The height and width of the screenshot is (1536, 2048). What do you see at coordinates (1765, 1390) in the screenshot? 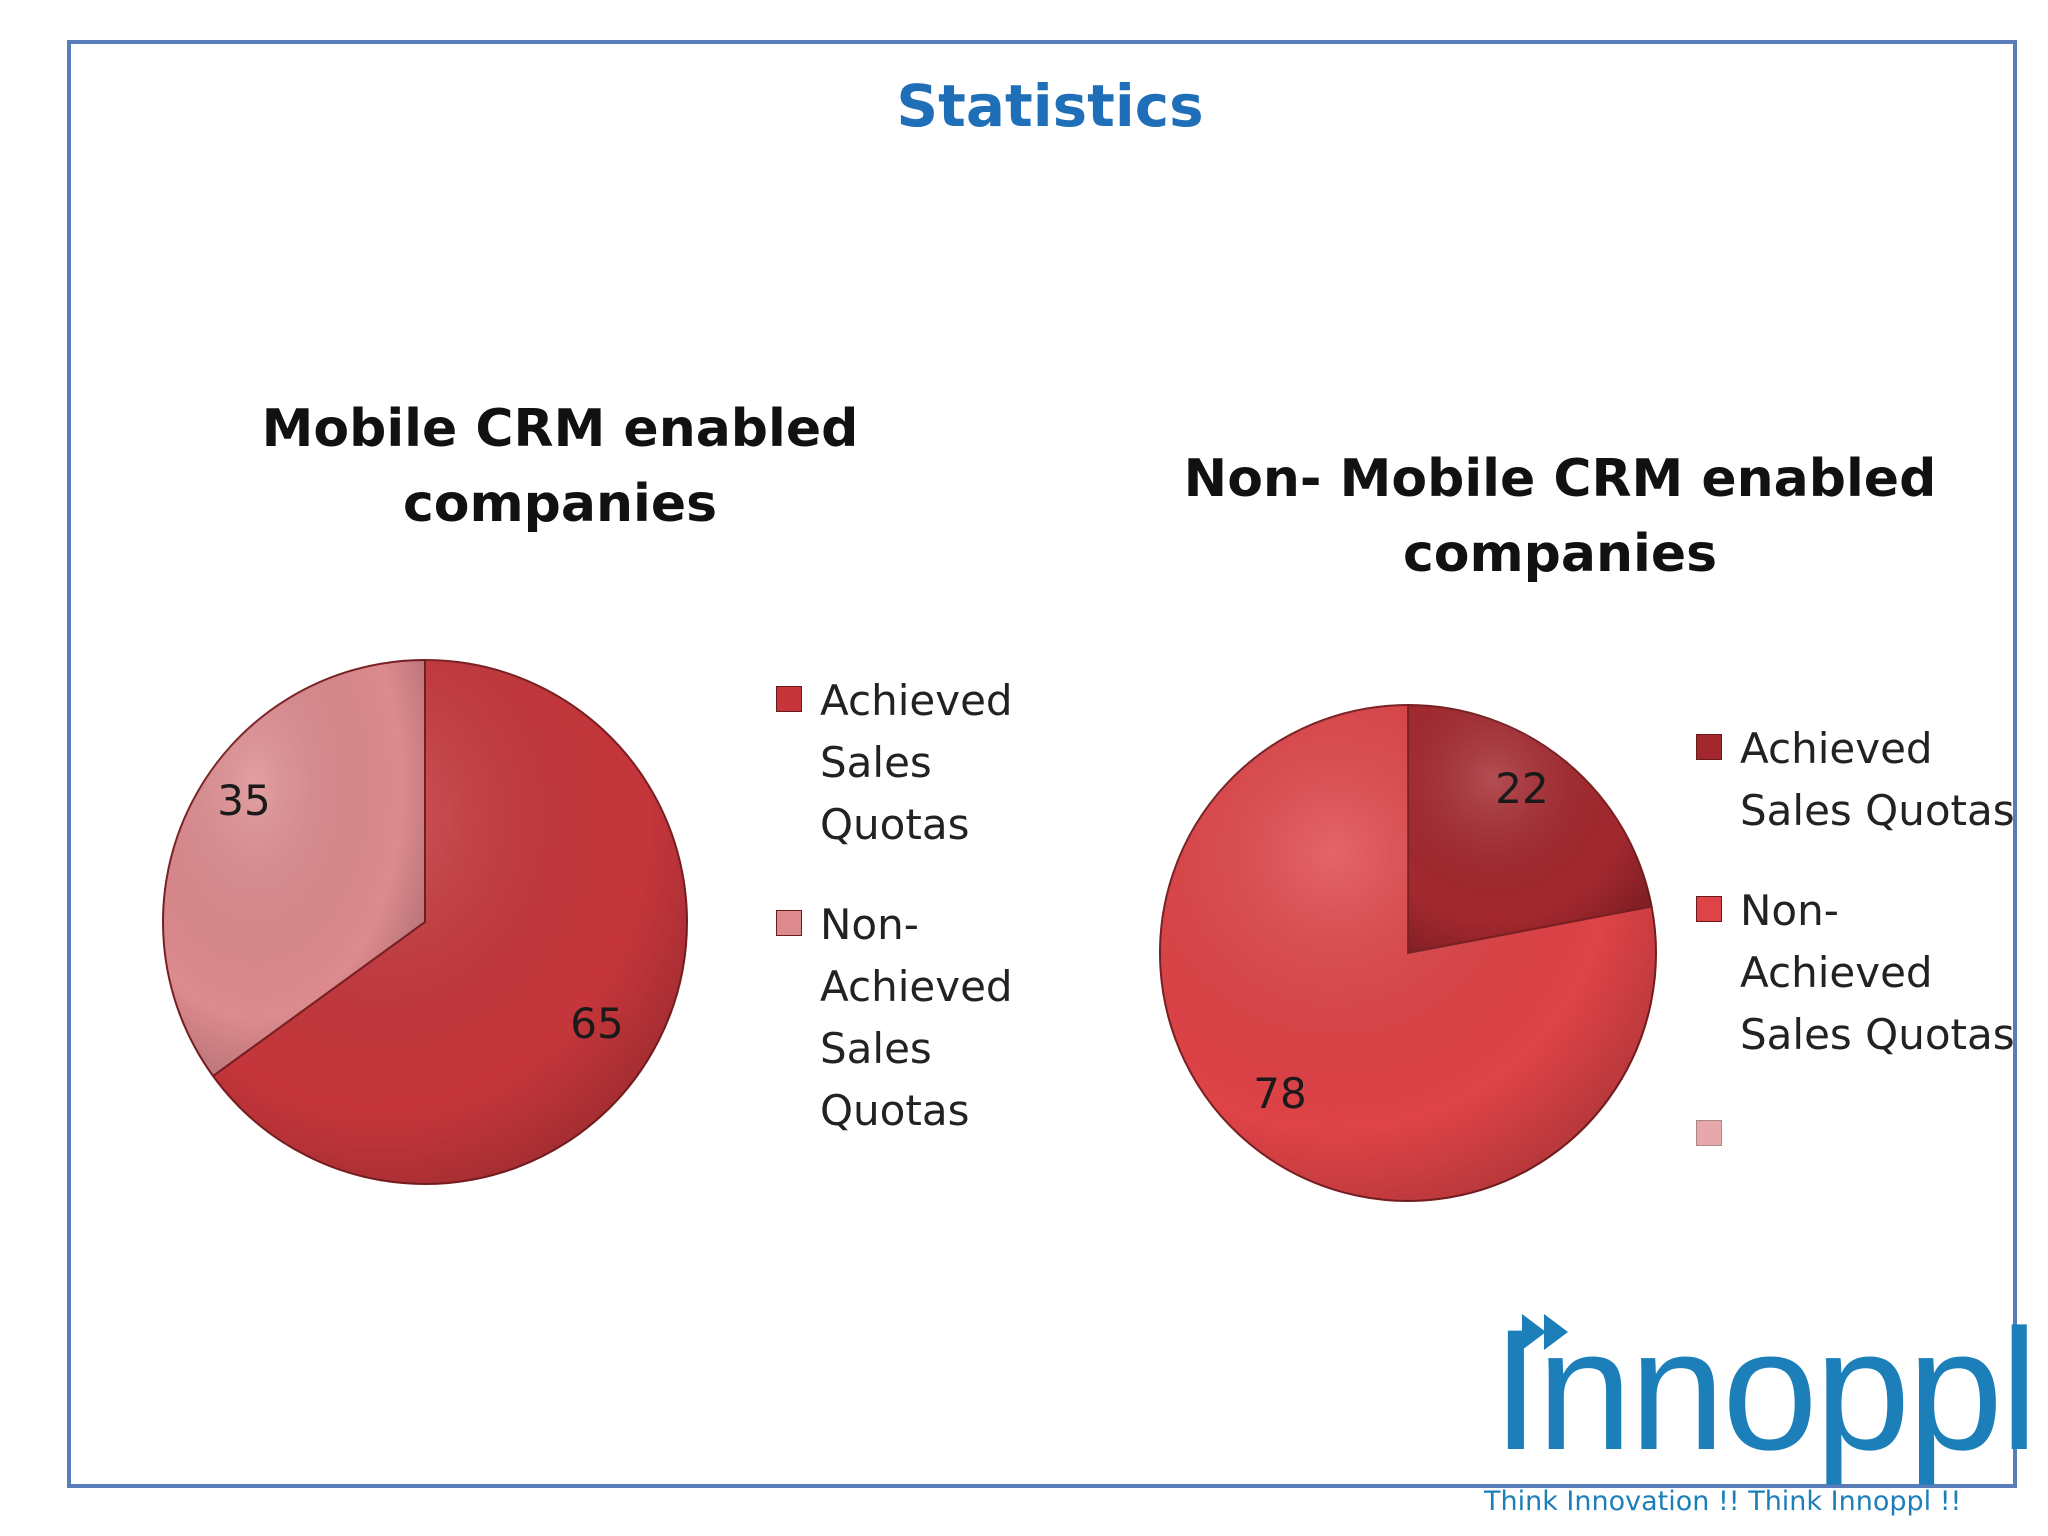
I see `logo-wordmark: Innoppl` at bounding box center [1765, 1390].